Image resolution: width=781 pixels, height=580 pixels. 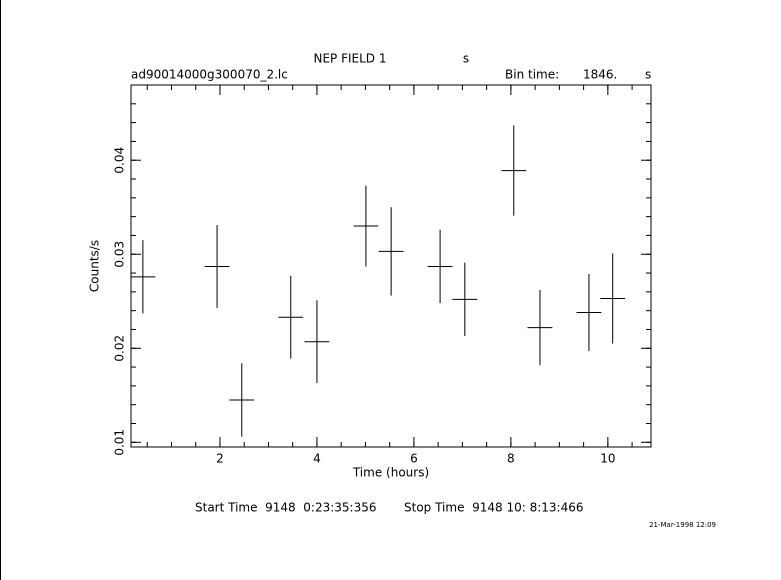 I want to click on bin-time-unit: s, so click(x=648, y=75).